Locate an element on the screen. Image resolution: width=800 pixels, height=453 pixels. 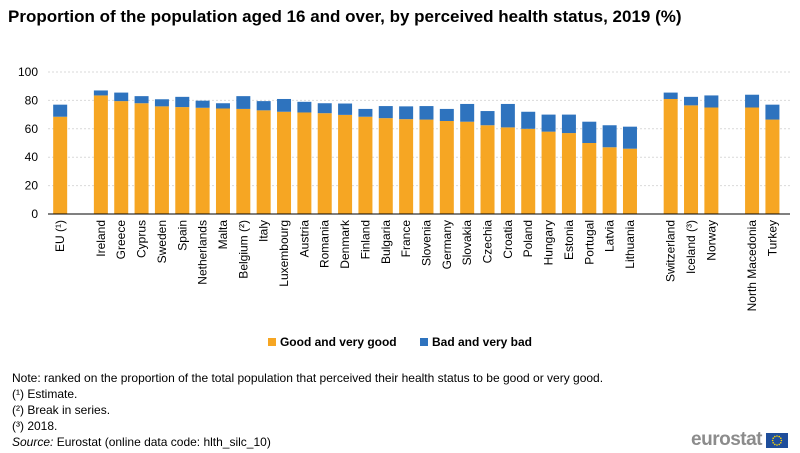
y-axis-ticks: 0 20 40 60 80 100 is located at coordinates (28, 143).